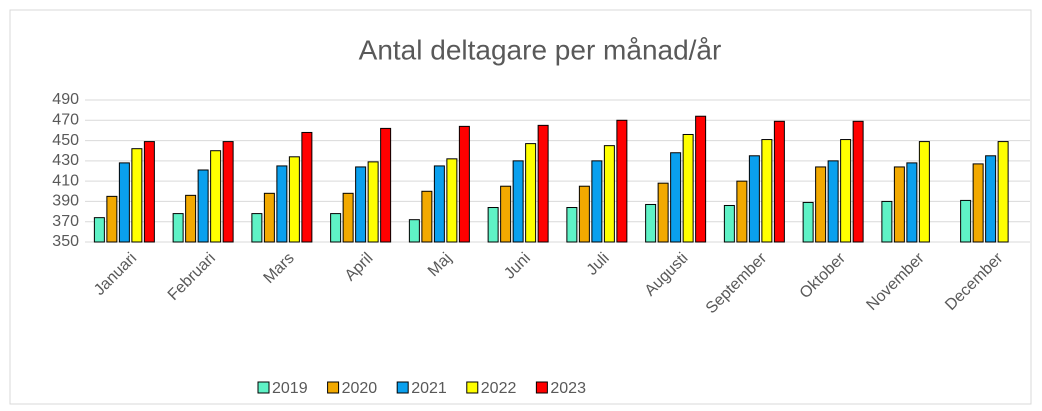  What do you see at coordinates (65, 120) in the screenshot?
I see `y-tick-label: 470` at bounding box center [65, 120].